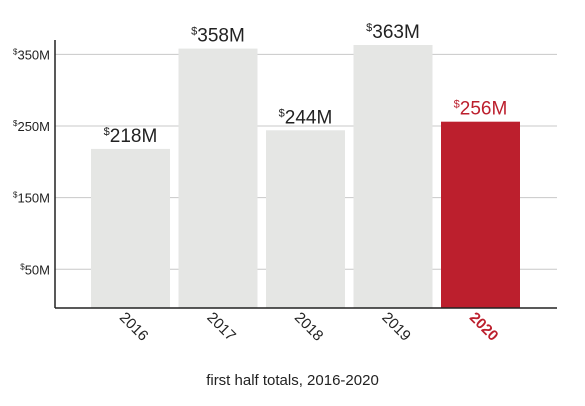  What do you see at coordinates (305, 219) in the screenshot?
I see `bar-2018` at bounding box center [305, 219].